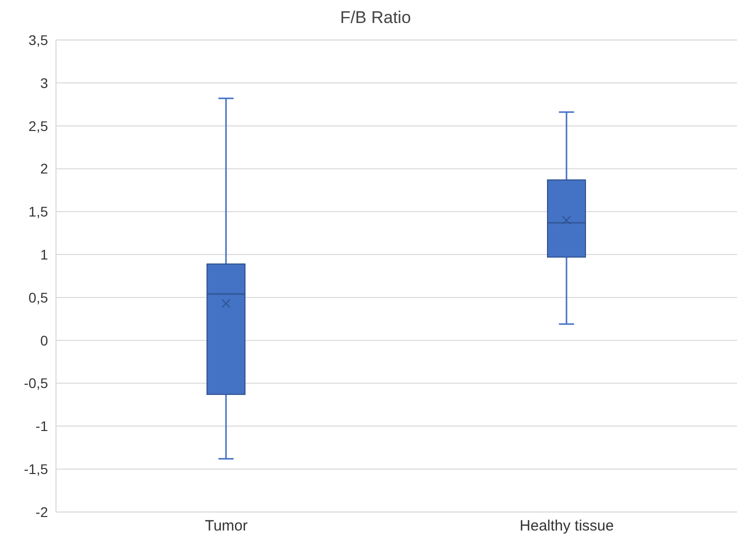 The width and height of the screenshot is (751, 552). What do you see at coordinates (38, 126) in the screenshot?
I see `y-tick-label: 2,5` at bounding box center [38, 126].